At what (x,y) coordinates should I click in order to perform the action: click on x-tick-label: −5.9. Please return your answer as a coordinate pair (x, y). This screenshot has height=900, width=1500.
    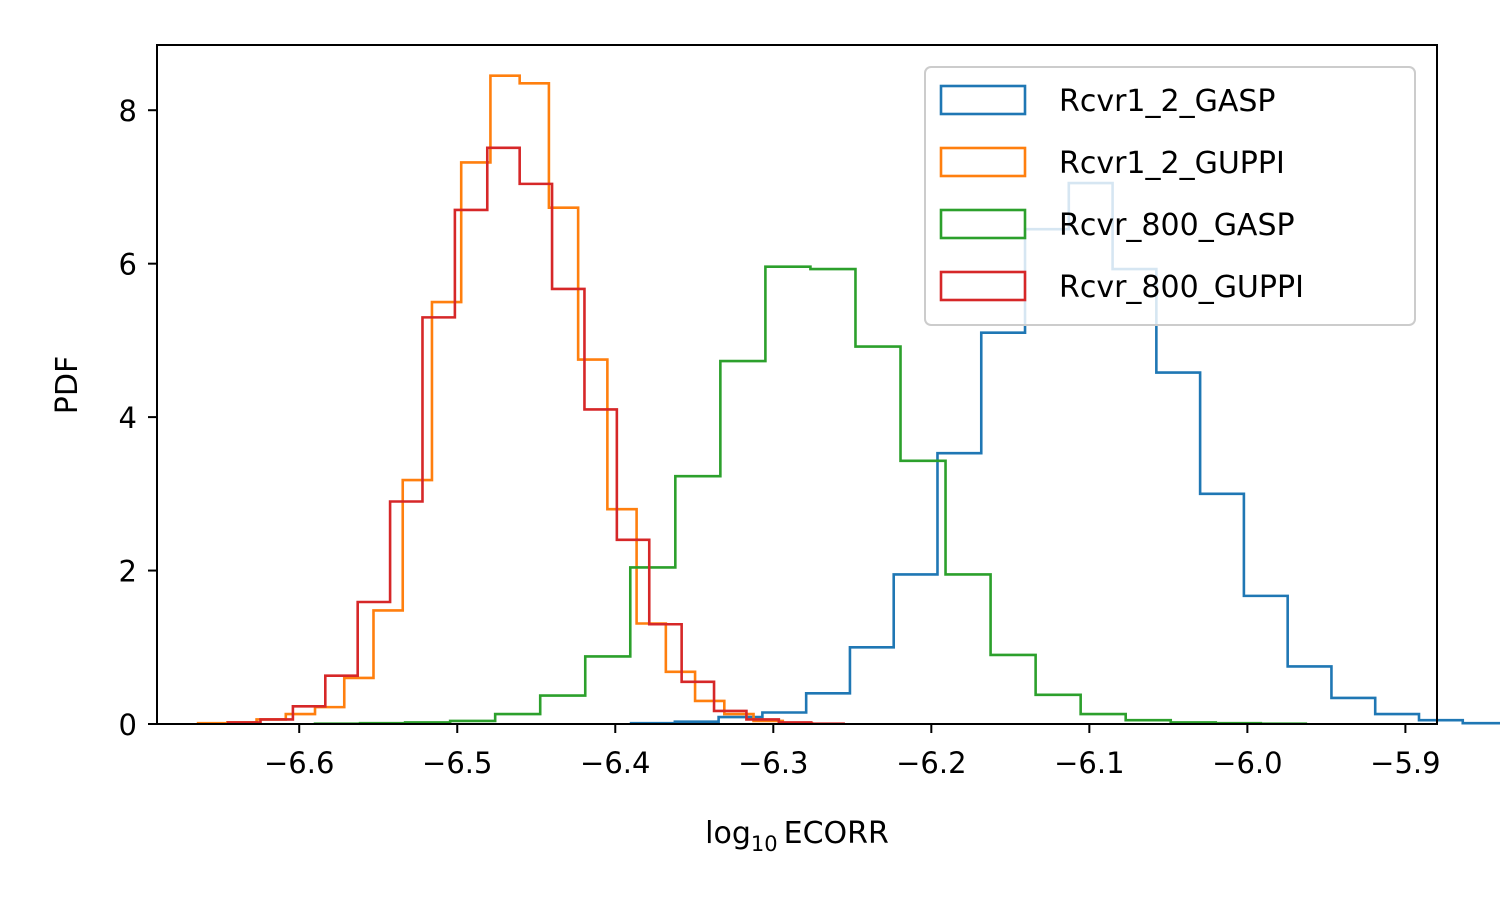
    Looking at the image, I should click on (1405, 763).